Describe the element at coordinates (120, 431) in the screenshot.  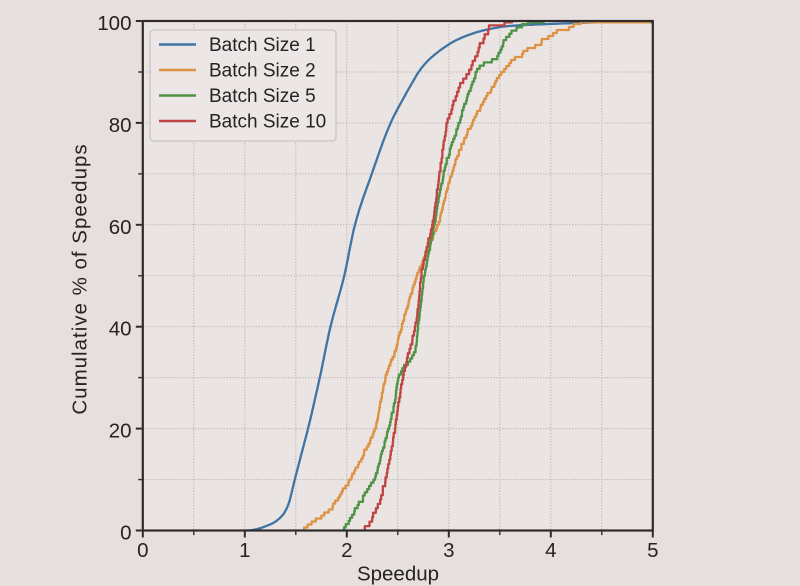
I see `svg-text: 20` at that location.